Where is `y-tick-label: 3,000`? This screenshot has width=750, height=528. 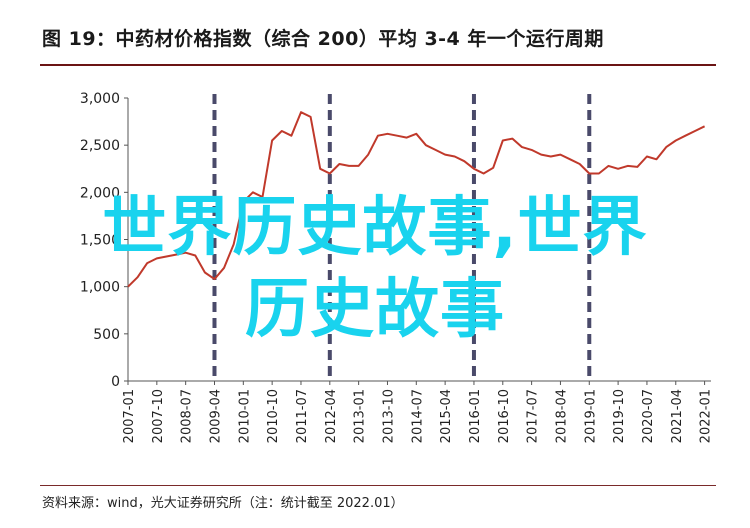 y-tick-label: 3,000 is located at coordinates (100, 99).